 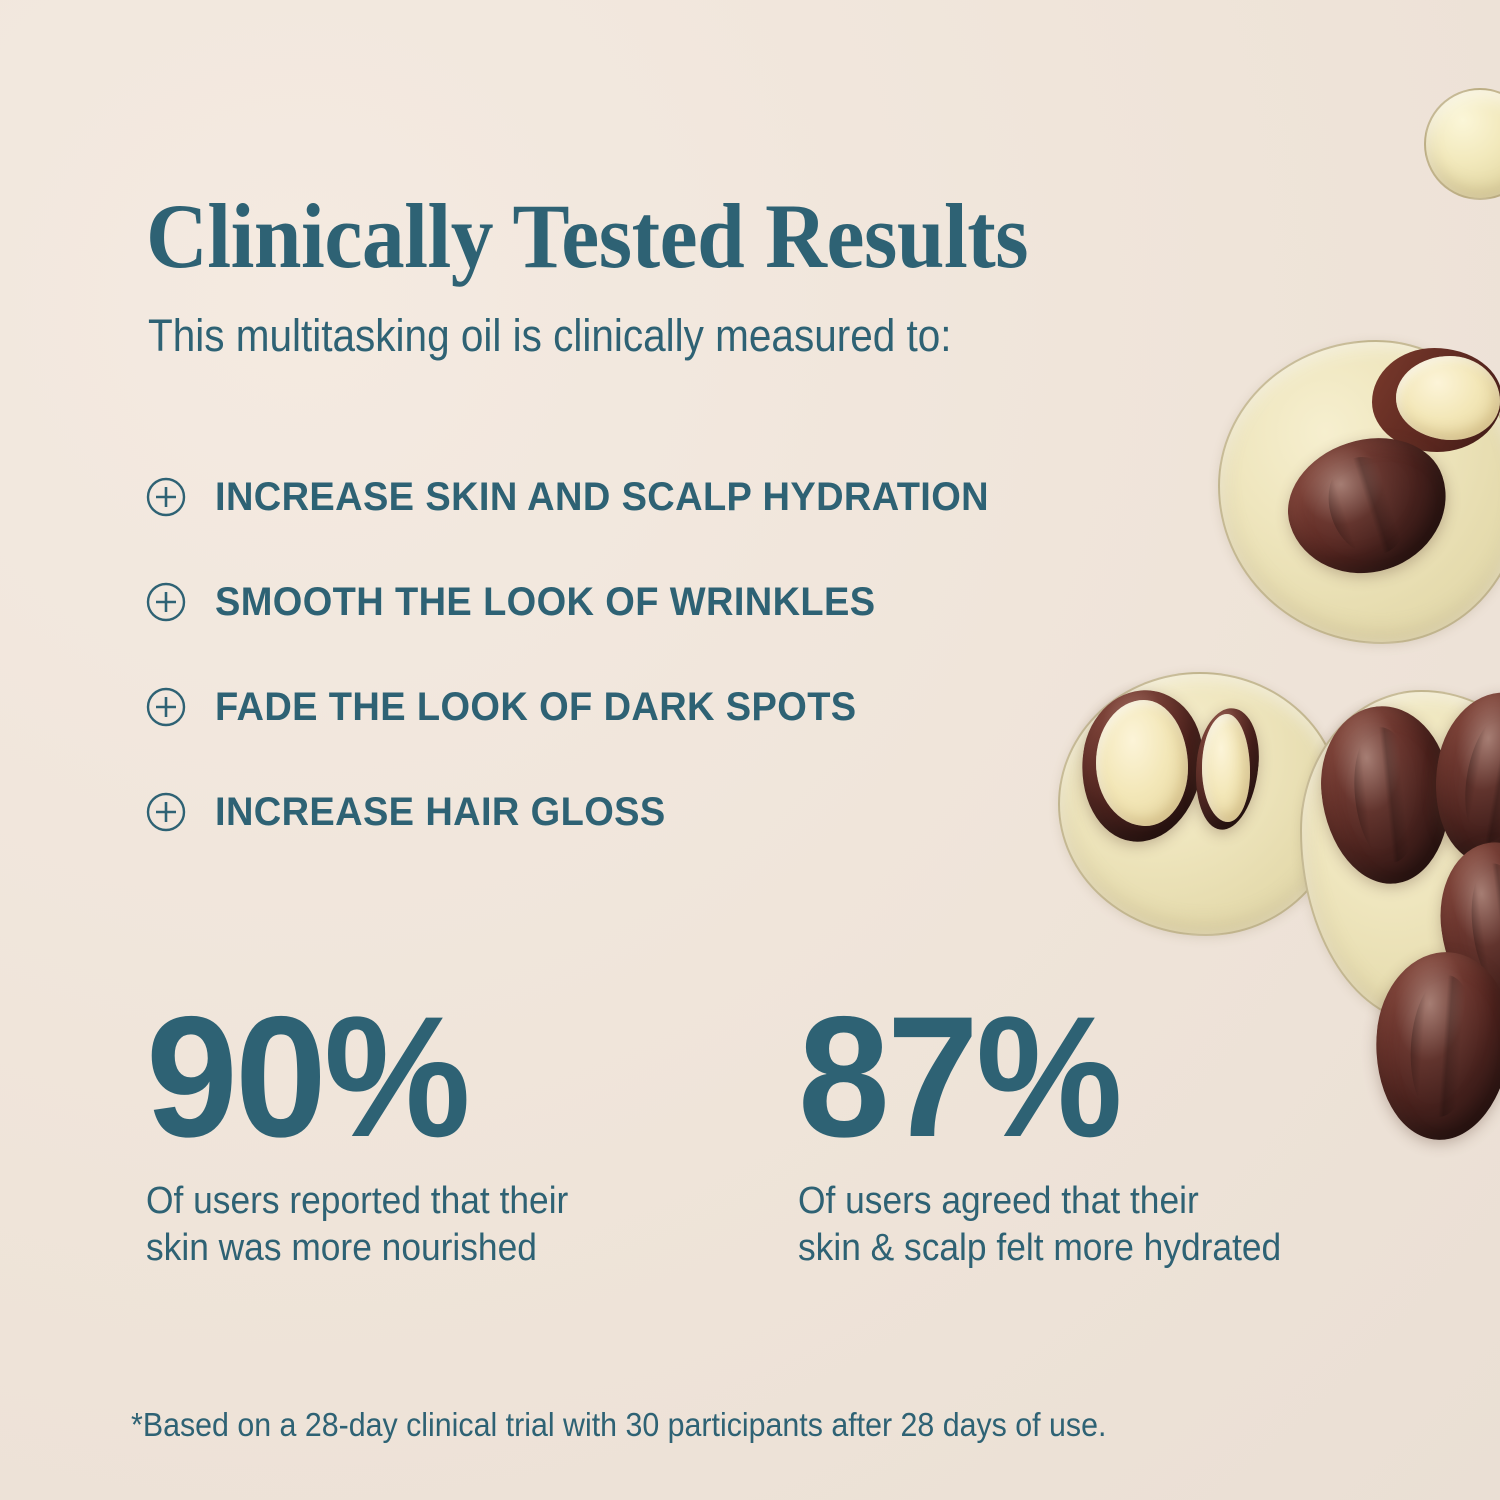 I want to click on seed-husk-upper, so click(x=1436, y=400).